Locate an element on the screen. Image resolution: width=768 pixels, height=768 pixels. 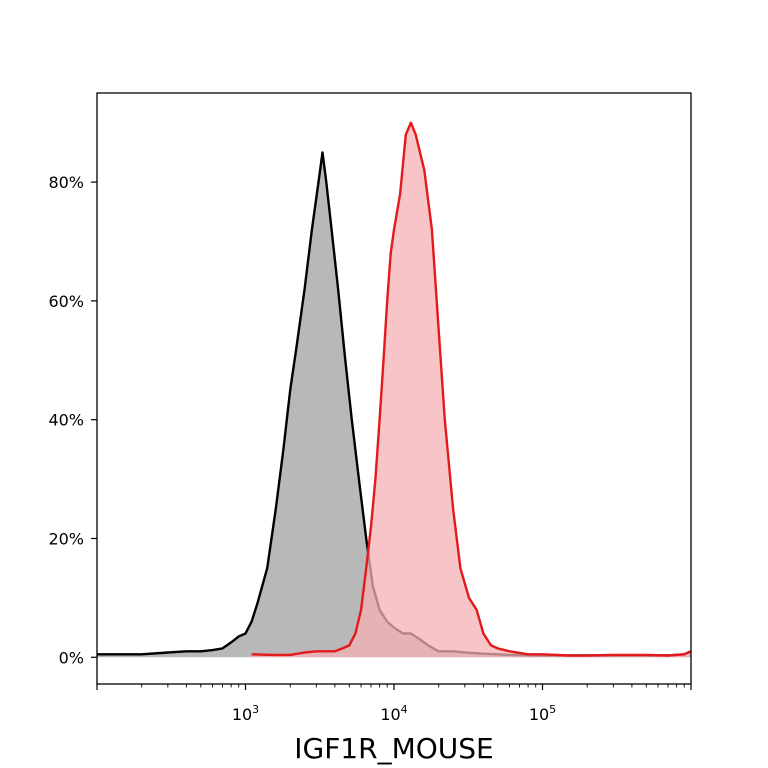
x-tick-label: 10⁴ is located at coordinates (393, 713).